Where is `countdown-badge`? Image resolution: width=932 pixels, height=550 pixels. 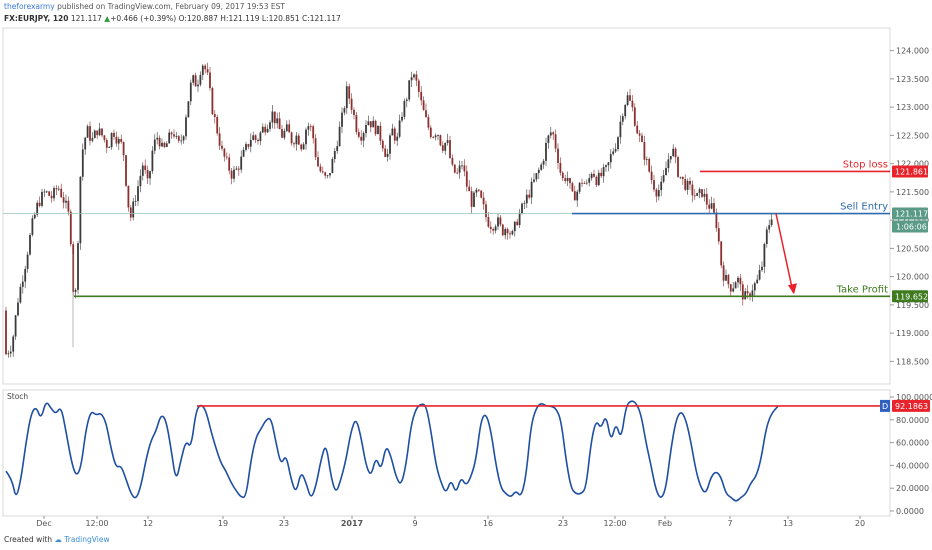 countdown-badge is located at coordinates (910, 226).